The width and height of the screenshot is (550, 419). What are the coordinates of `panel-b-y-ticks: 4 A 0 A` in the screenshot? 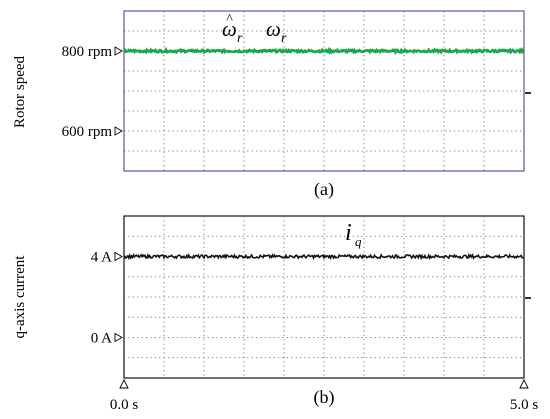 It's located at (107, 298).